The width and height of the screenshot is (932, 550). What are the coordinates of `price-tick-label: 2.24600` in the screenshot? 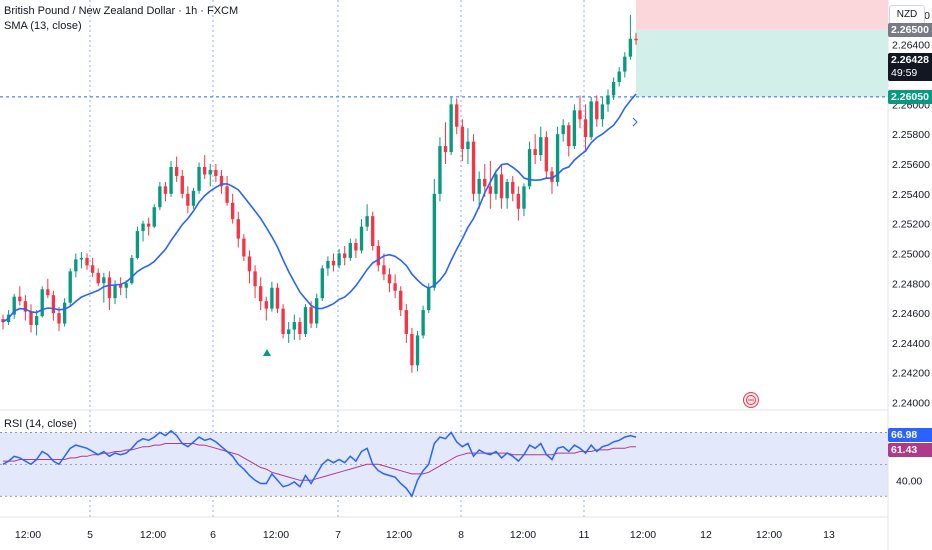 It's located at (911, 314).